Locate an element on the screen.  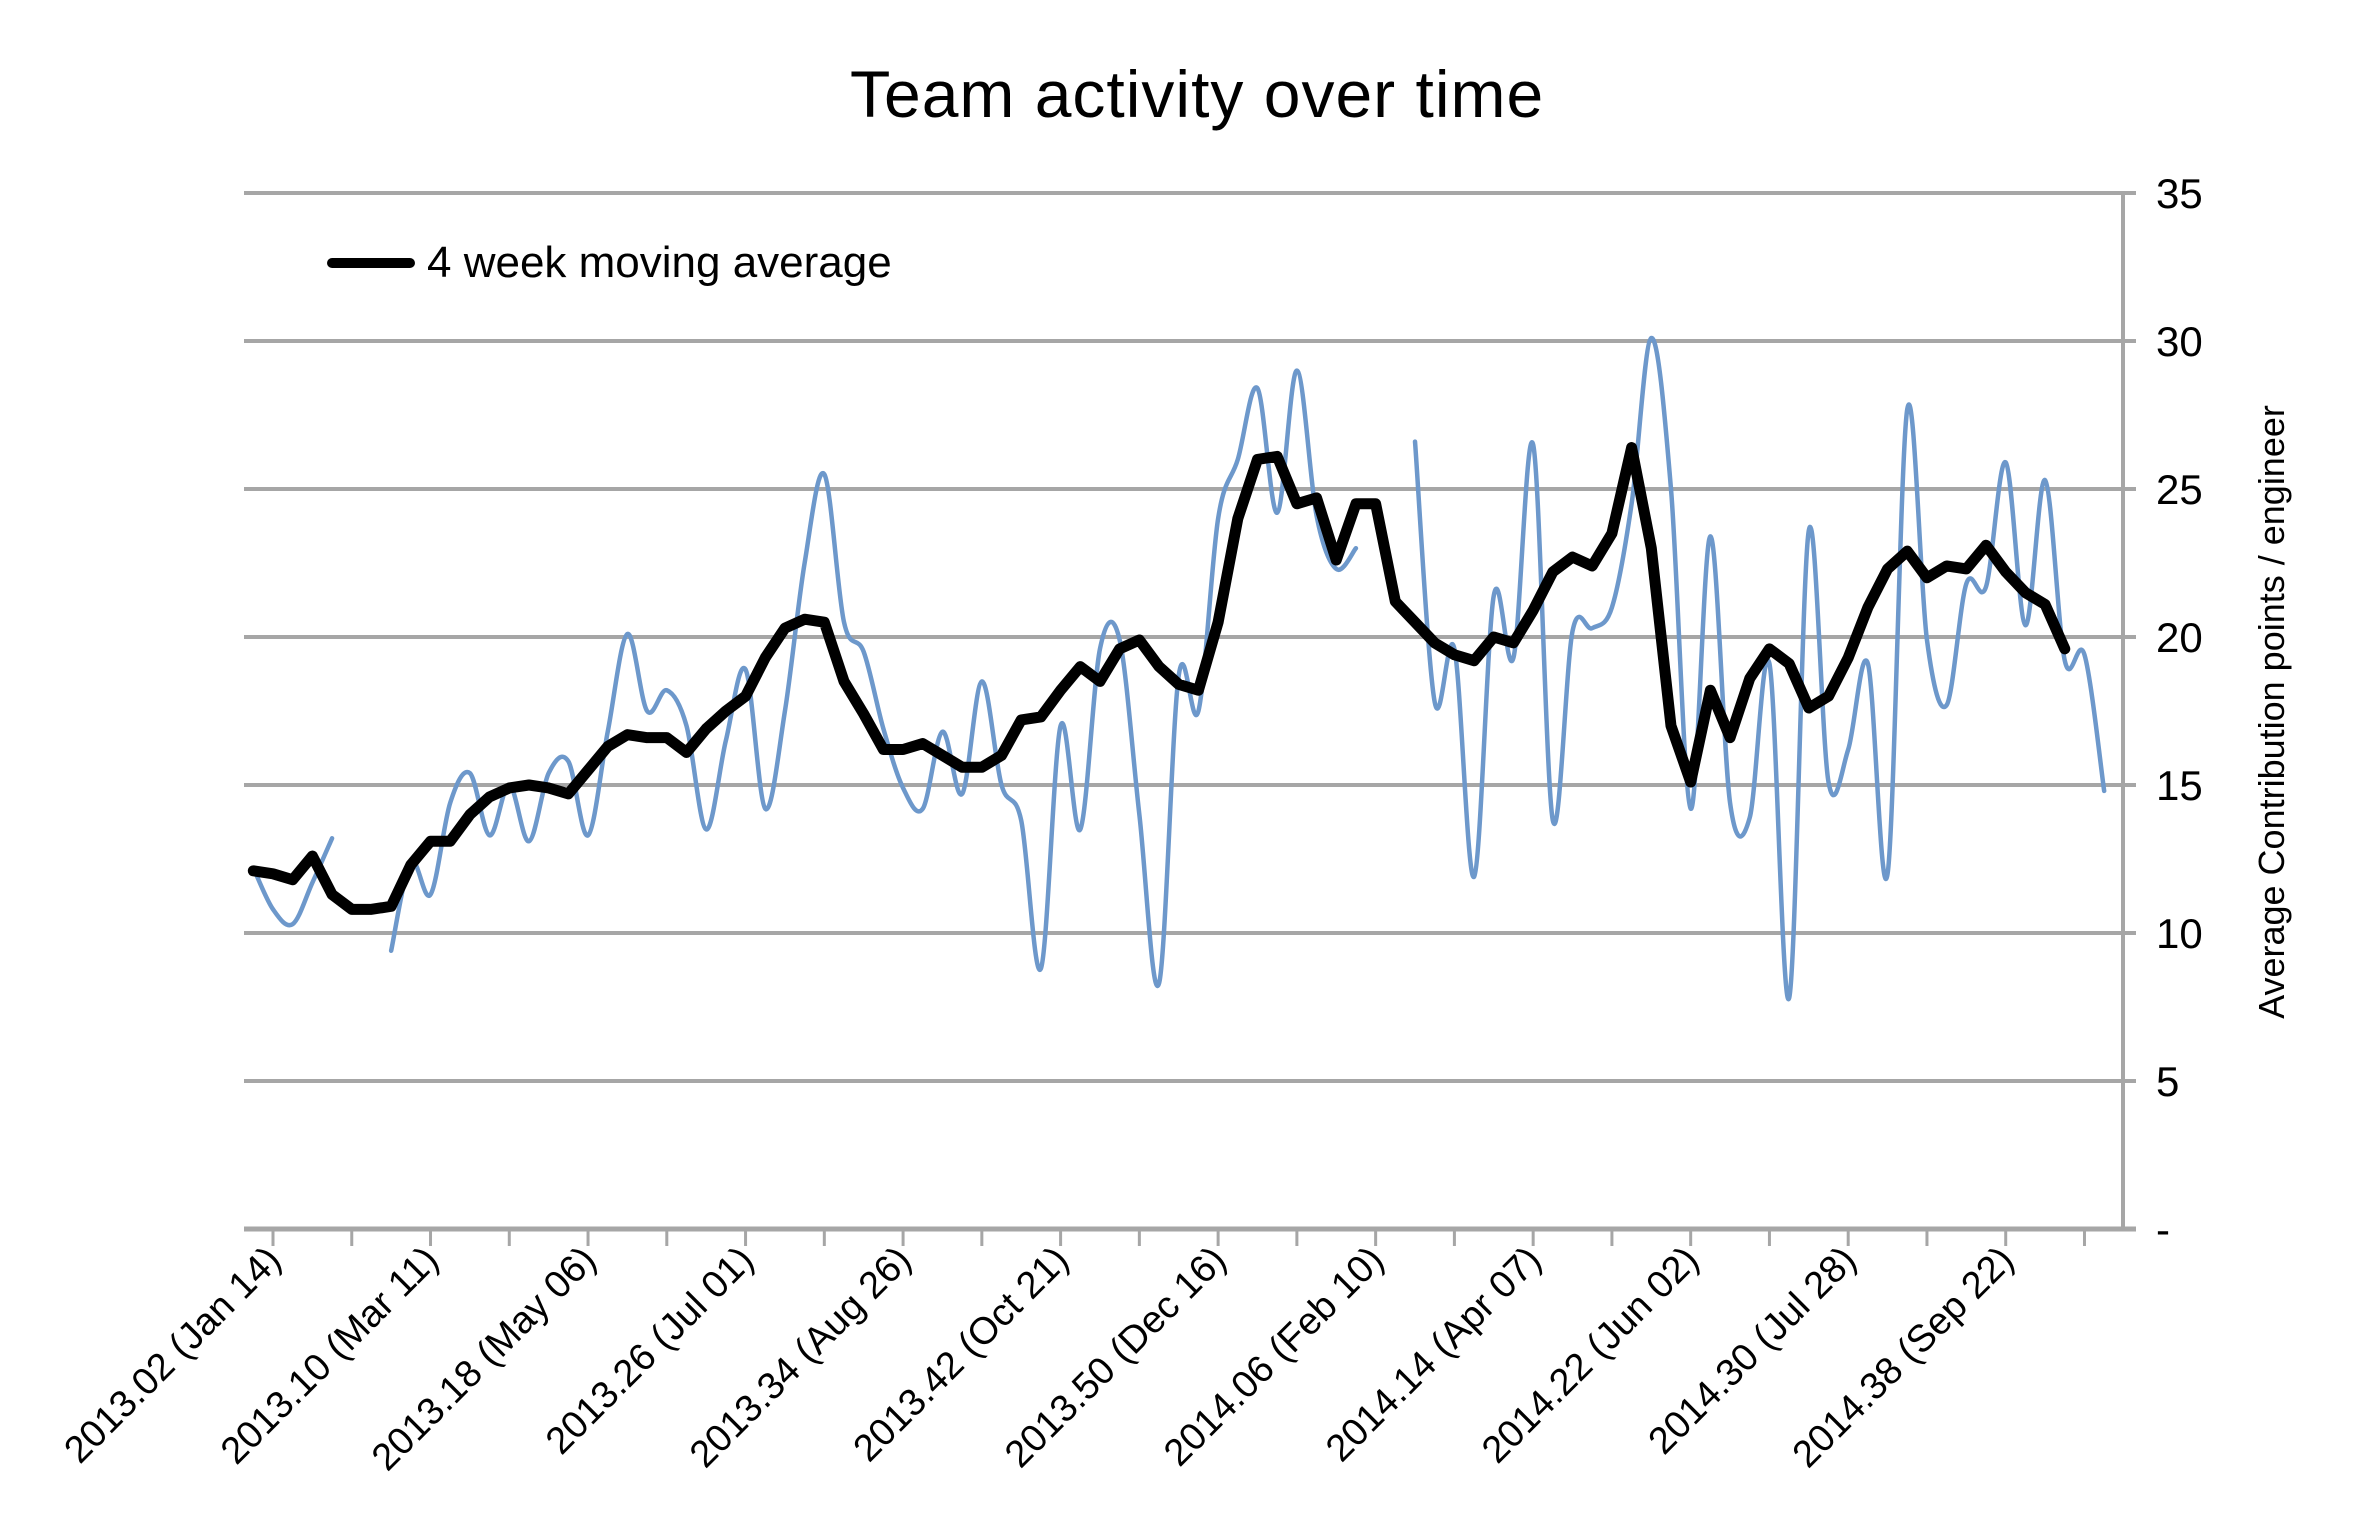
legend: 4 week moving average is located at coordinates (609, 262).